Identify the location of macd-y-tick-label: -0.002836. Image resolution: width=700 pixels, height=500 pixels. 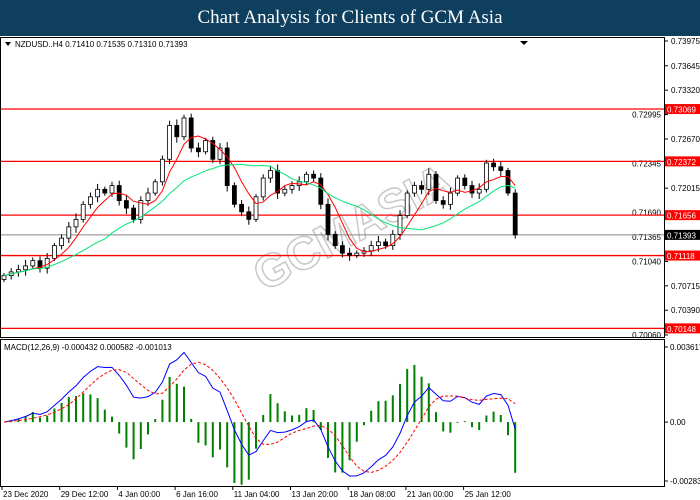
(685, 481).